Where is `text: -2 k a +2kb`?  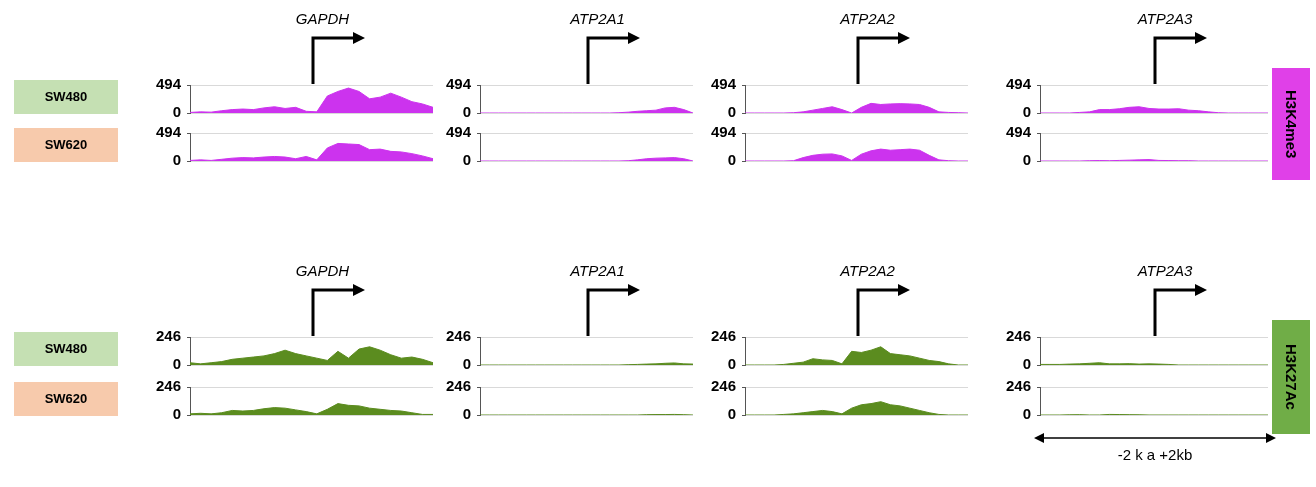
text: -2 k a +2kb is located at coordinates (1155, 454).